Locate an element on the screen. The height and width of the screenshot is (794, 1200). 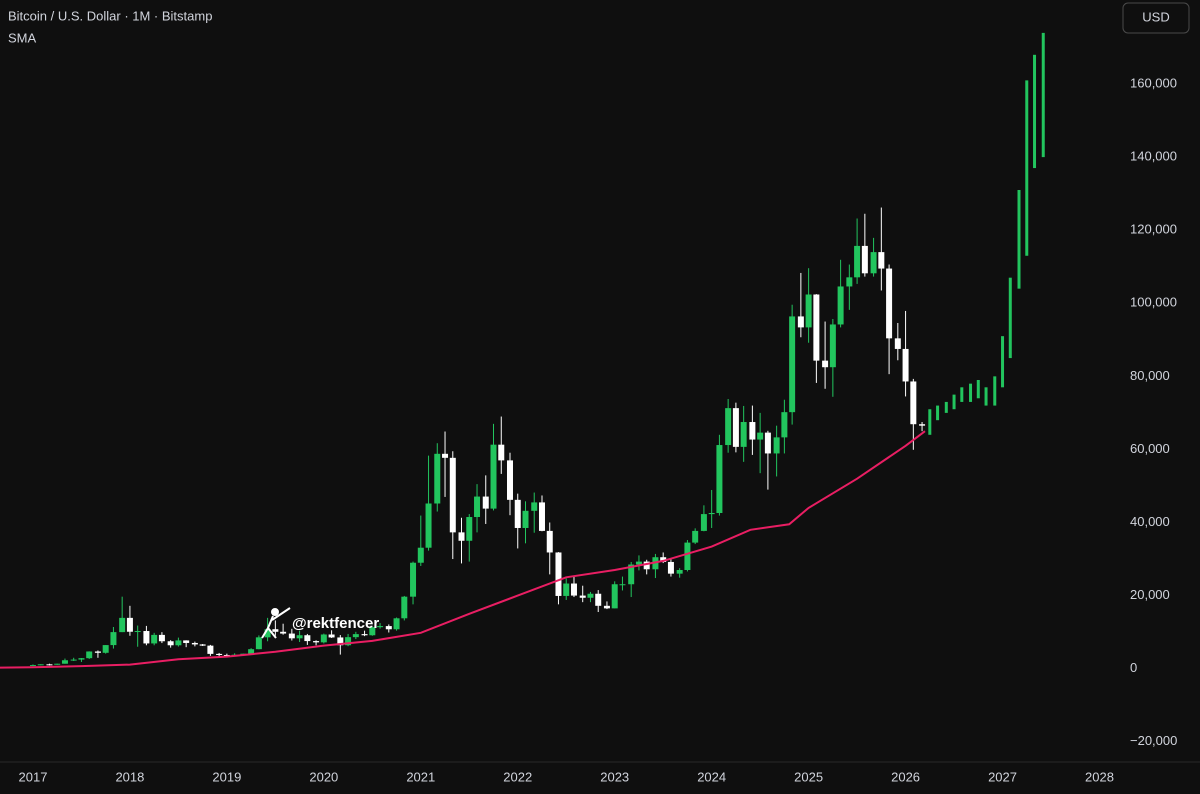
currency-button is located at coordinates (1156, 18).